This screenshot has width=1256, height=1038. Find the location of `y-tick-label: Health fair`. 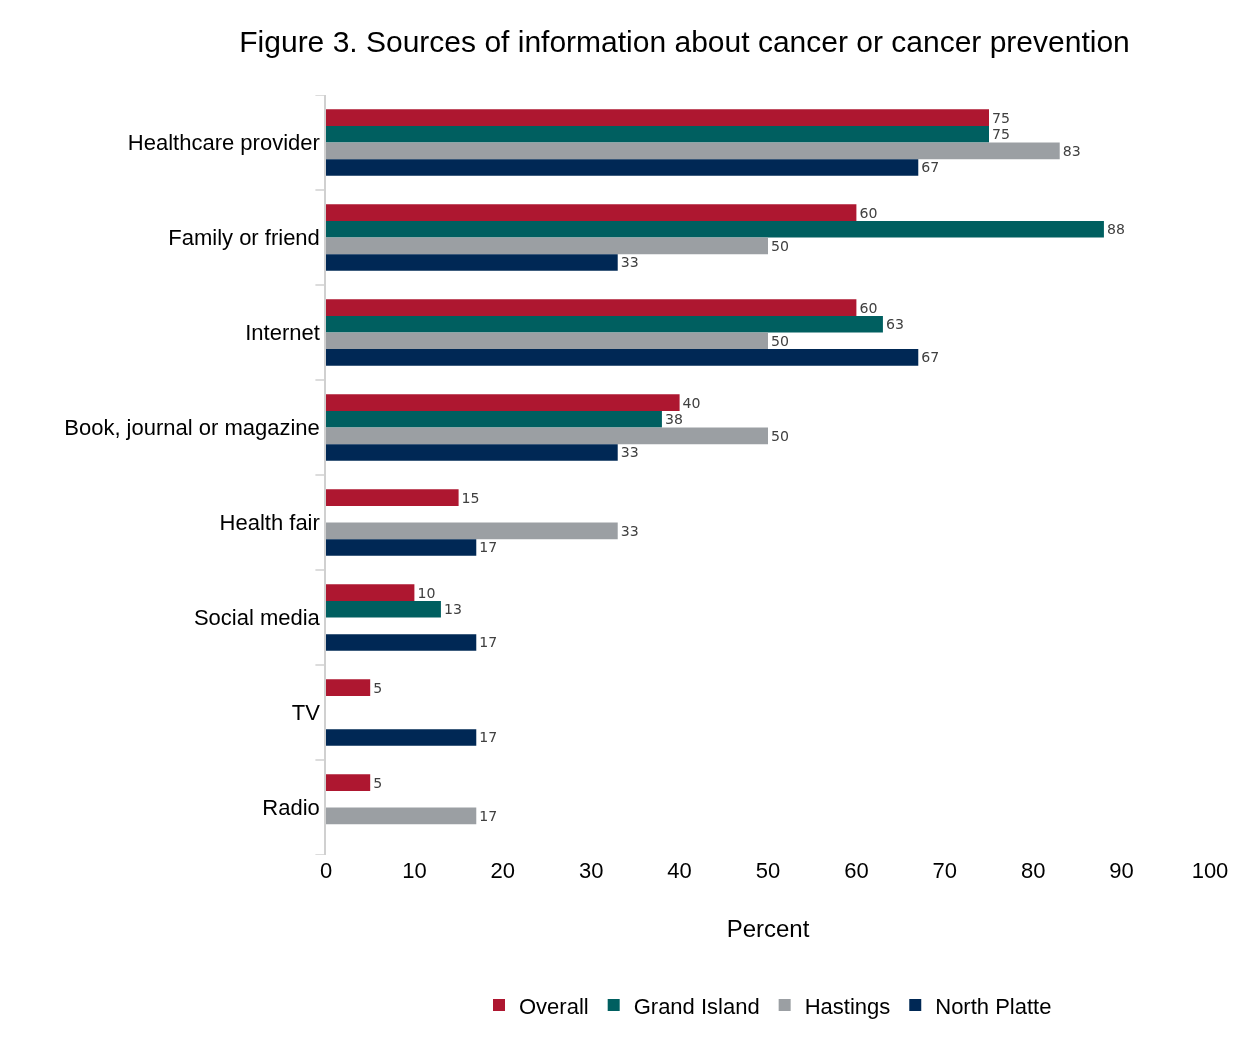

y-tick-label: Health fair is located at coordinates (269, 523).